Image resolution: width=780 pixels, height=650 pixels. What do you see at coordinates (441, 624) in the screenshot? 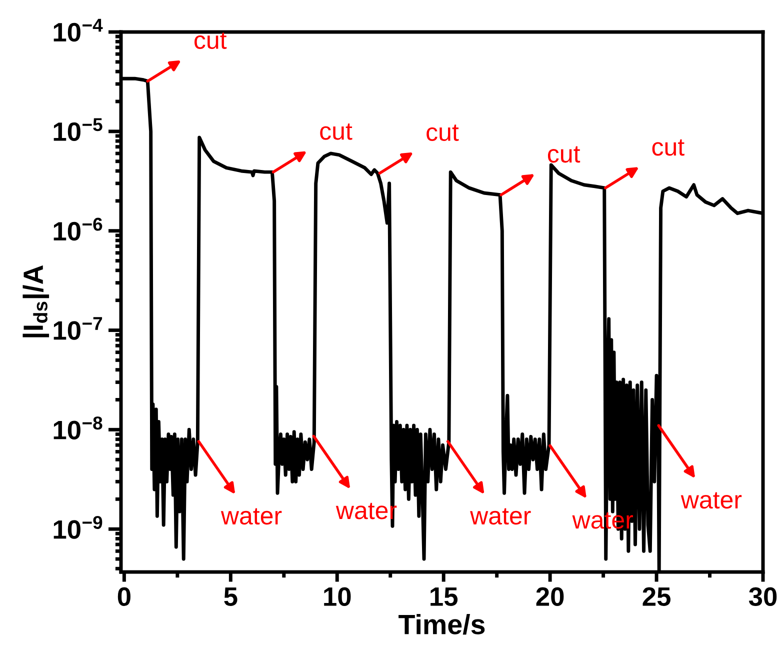
I see `x-axis-title: Time/s` at bounding box center [441, 624].